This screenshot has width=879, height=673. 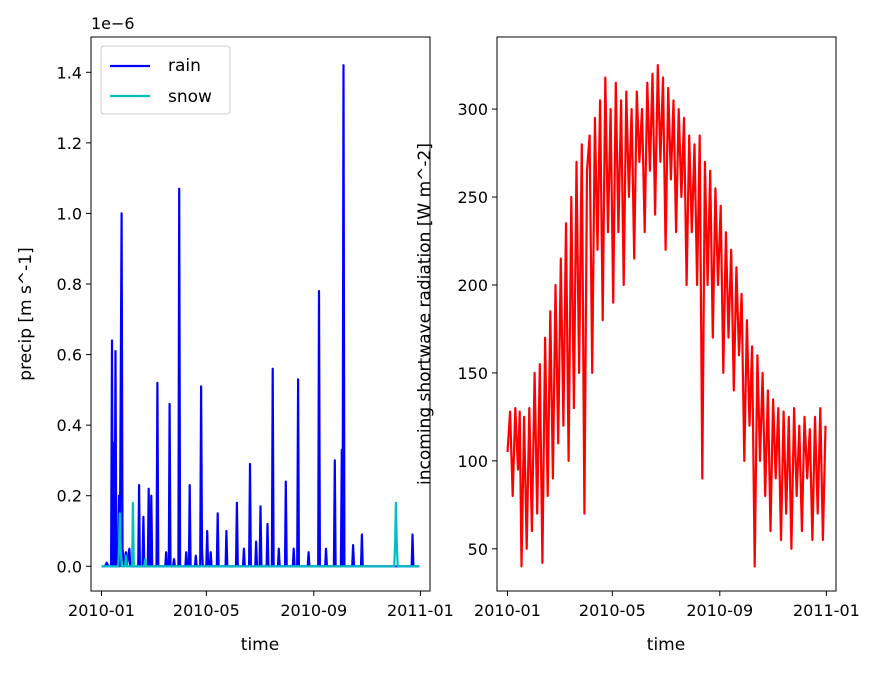 What do you see at coordinates (719, 610) in the screenshot?
I see `radiation-x-tick-label: 2010-09` at bounding box center [719, 610].